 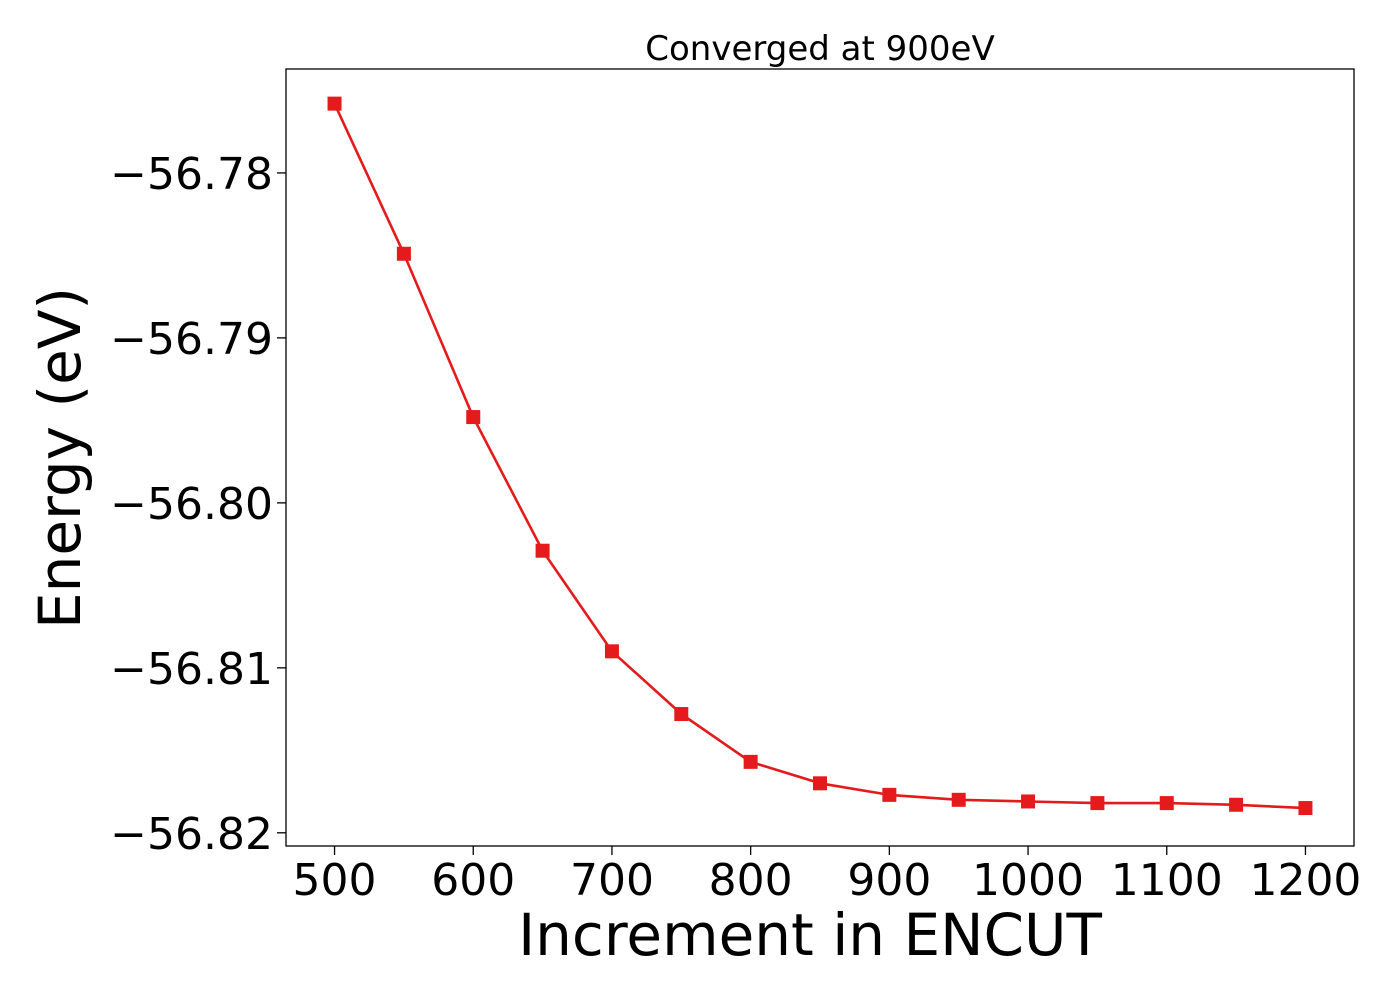 I want to click on y-tick-label: −56.82, so click(x=191, y=834).